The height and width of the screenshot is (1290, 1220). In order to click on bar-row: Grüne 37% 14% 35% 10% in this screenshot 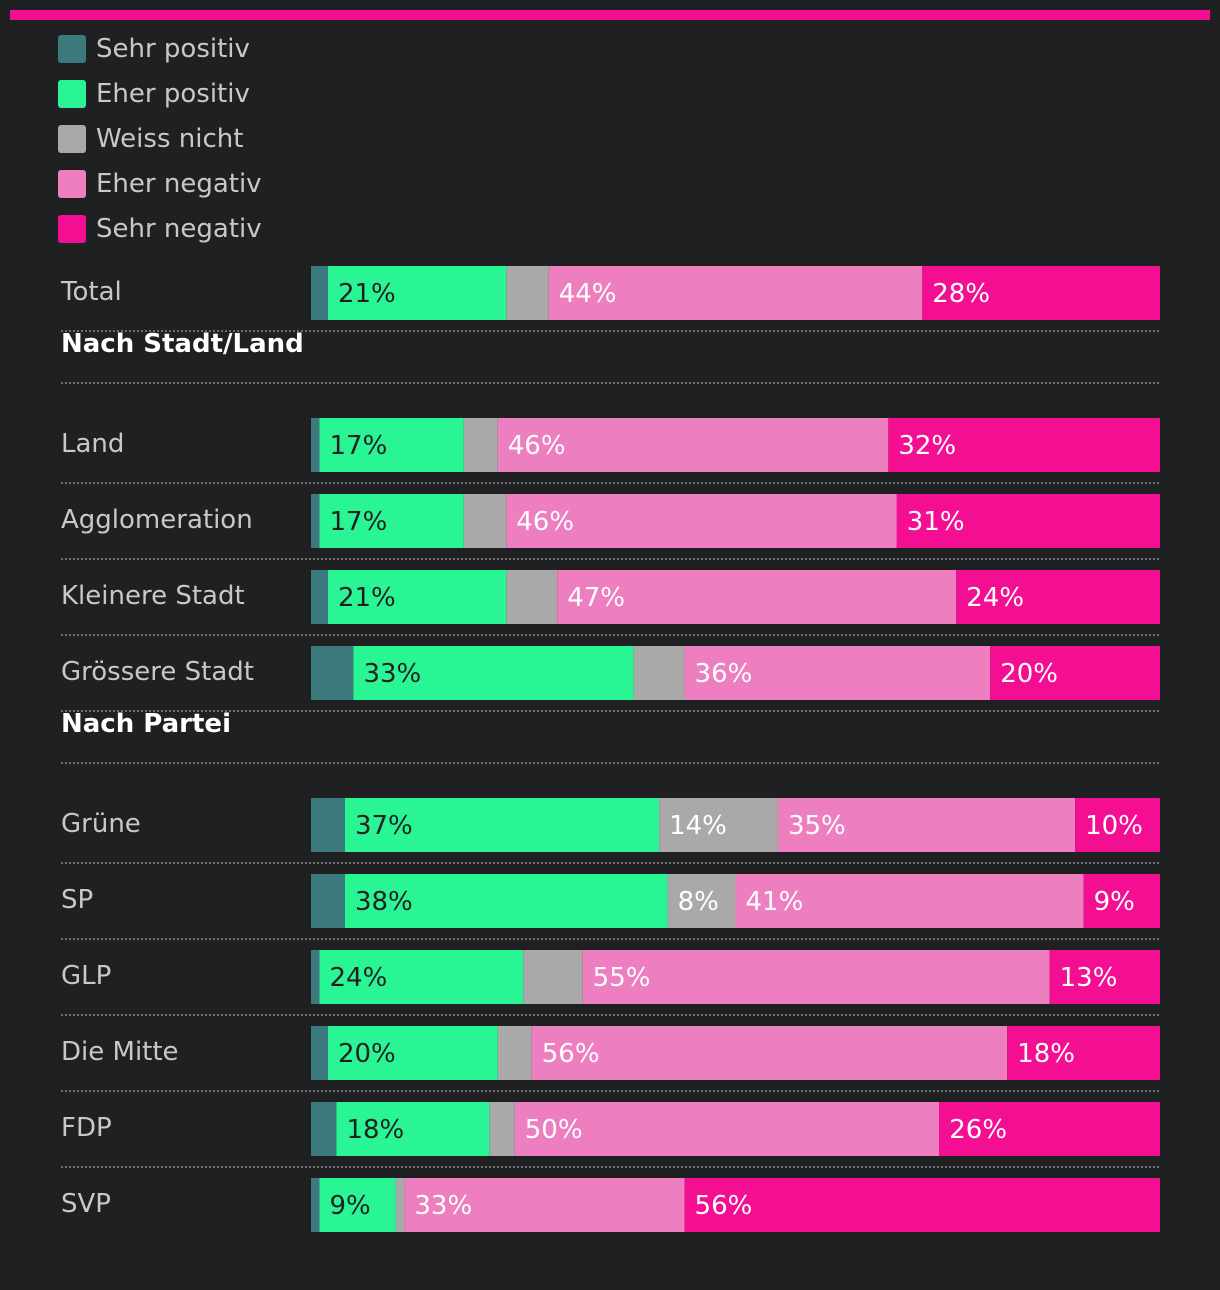, I will do `click(610, 825)`.